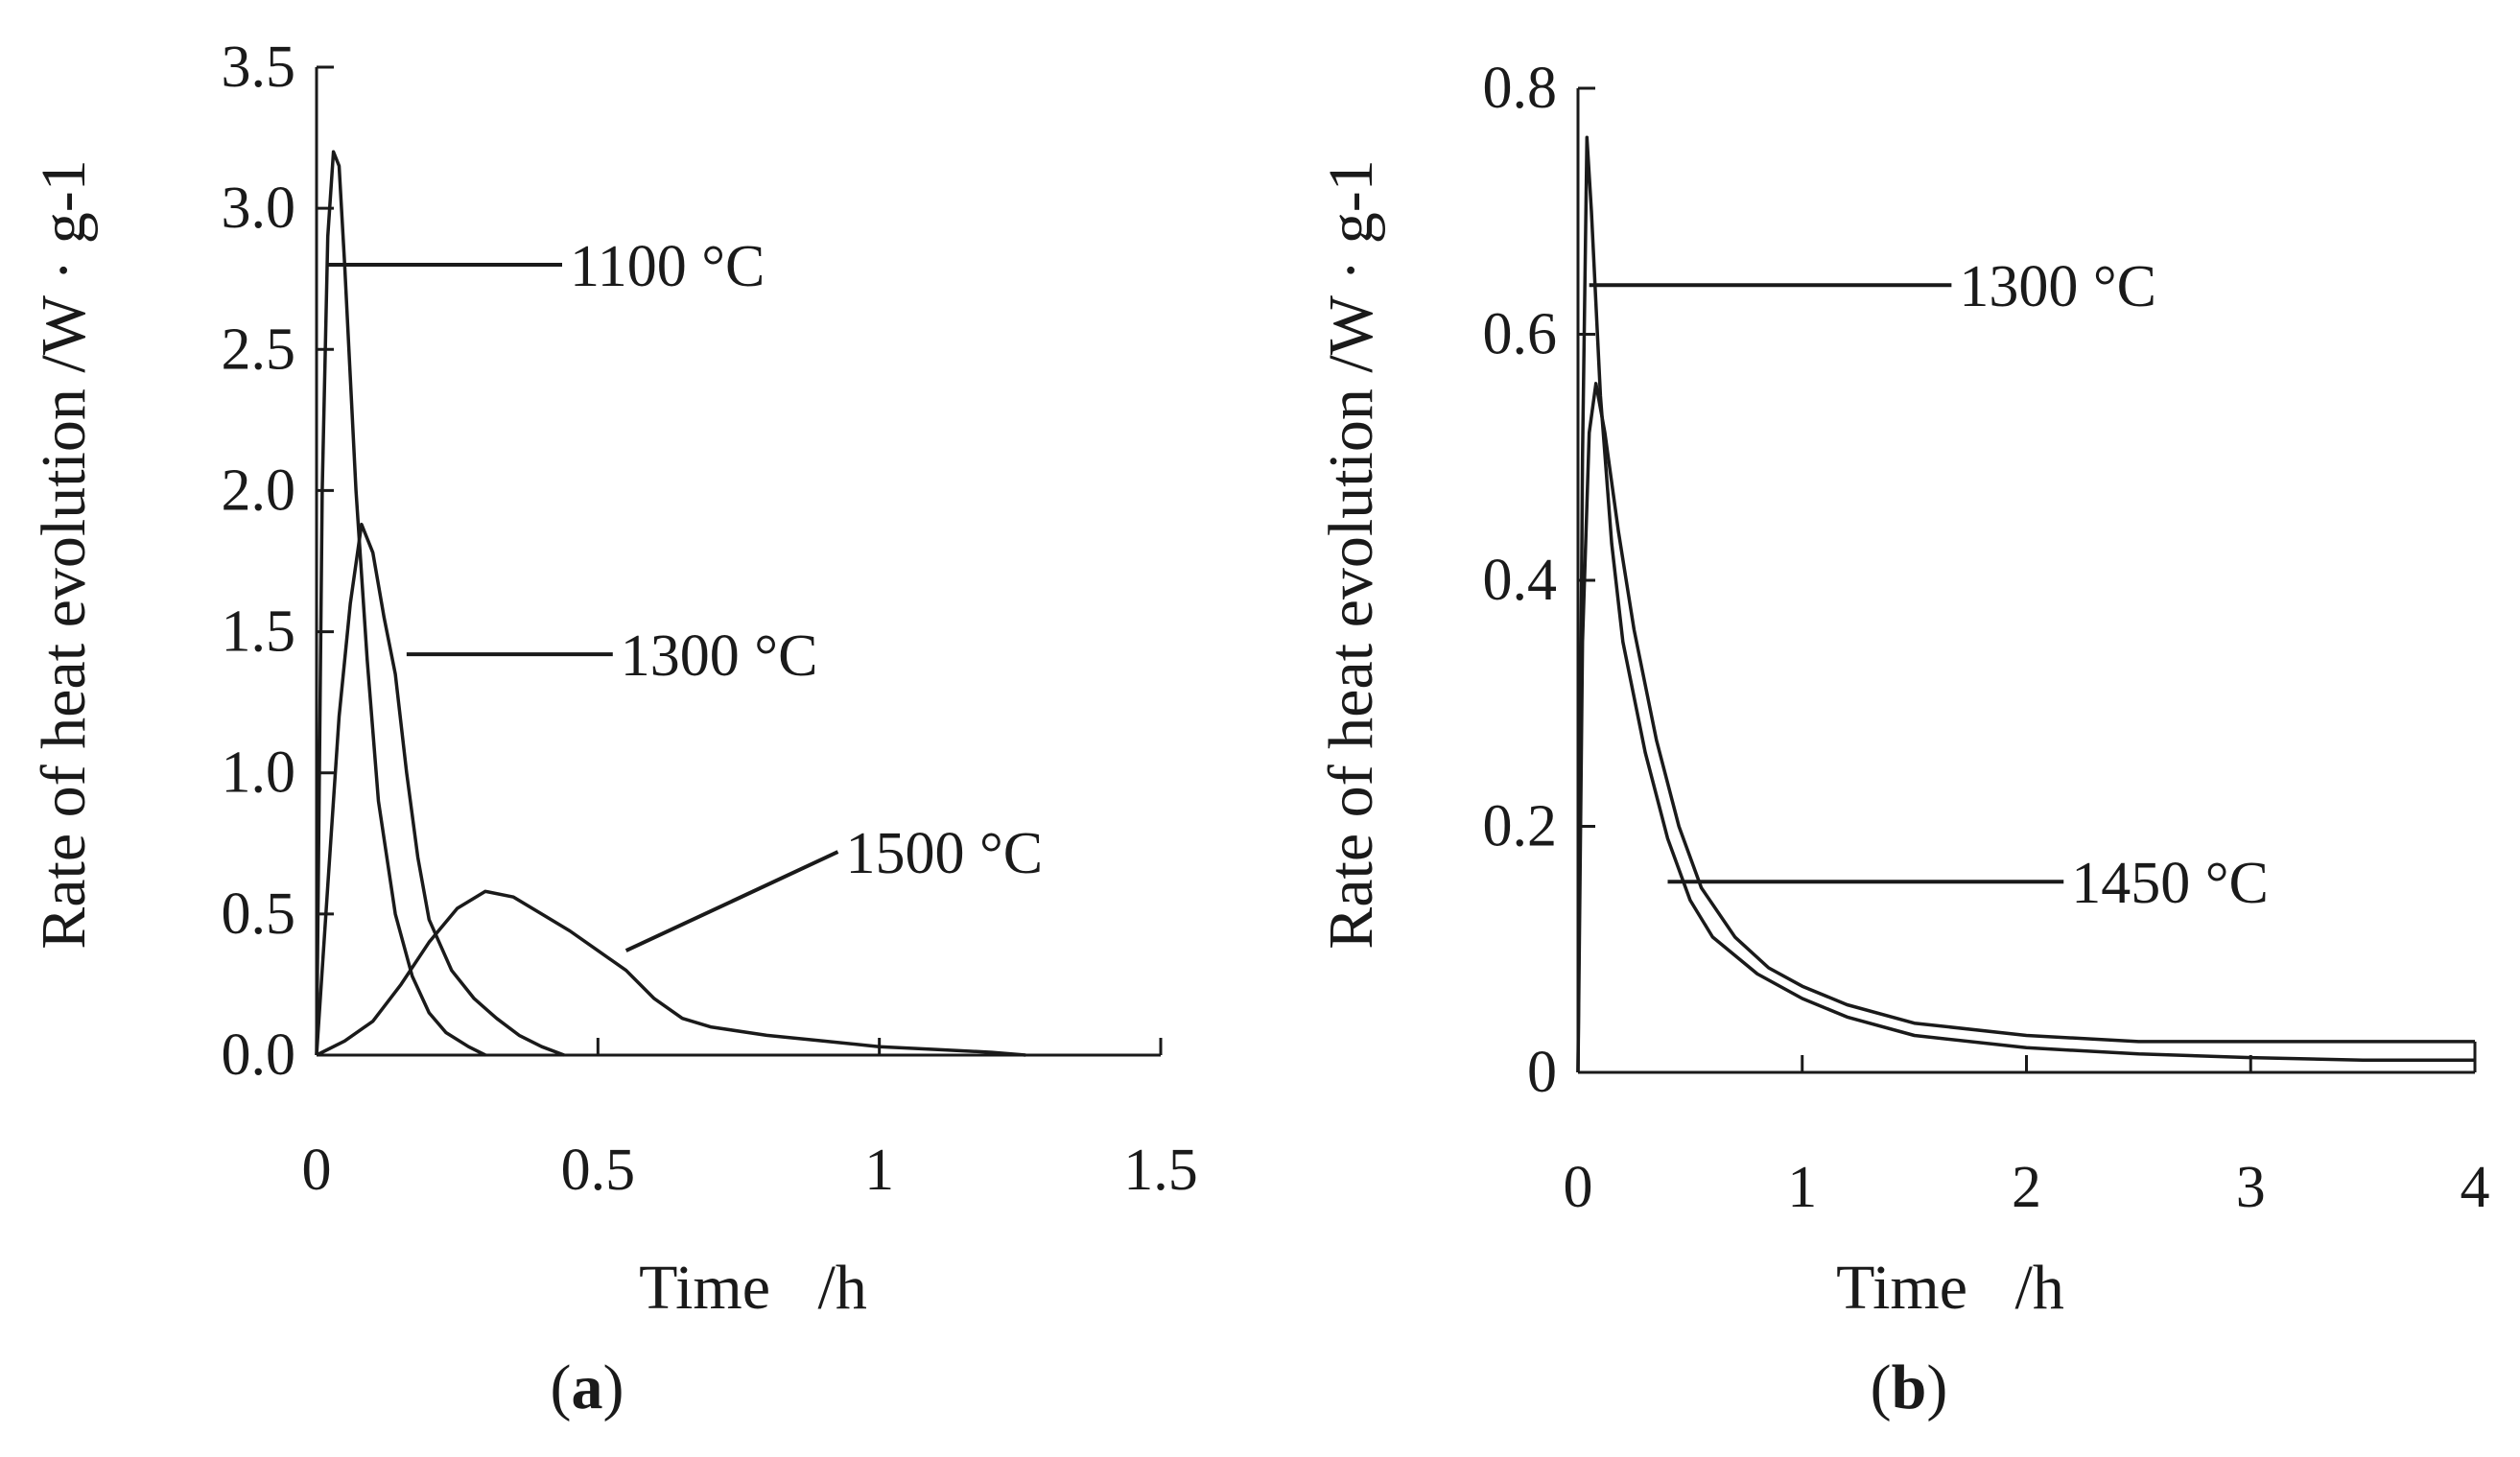 The height and width of the screenshot is (1457, 2520). Describe the element at coordinates (1520, 334) in the screenshot. I see `panel-b-y-tick-label-3: 0.6` at that location.